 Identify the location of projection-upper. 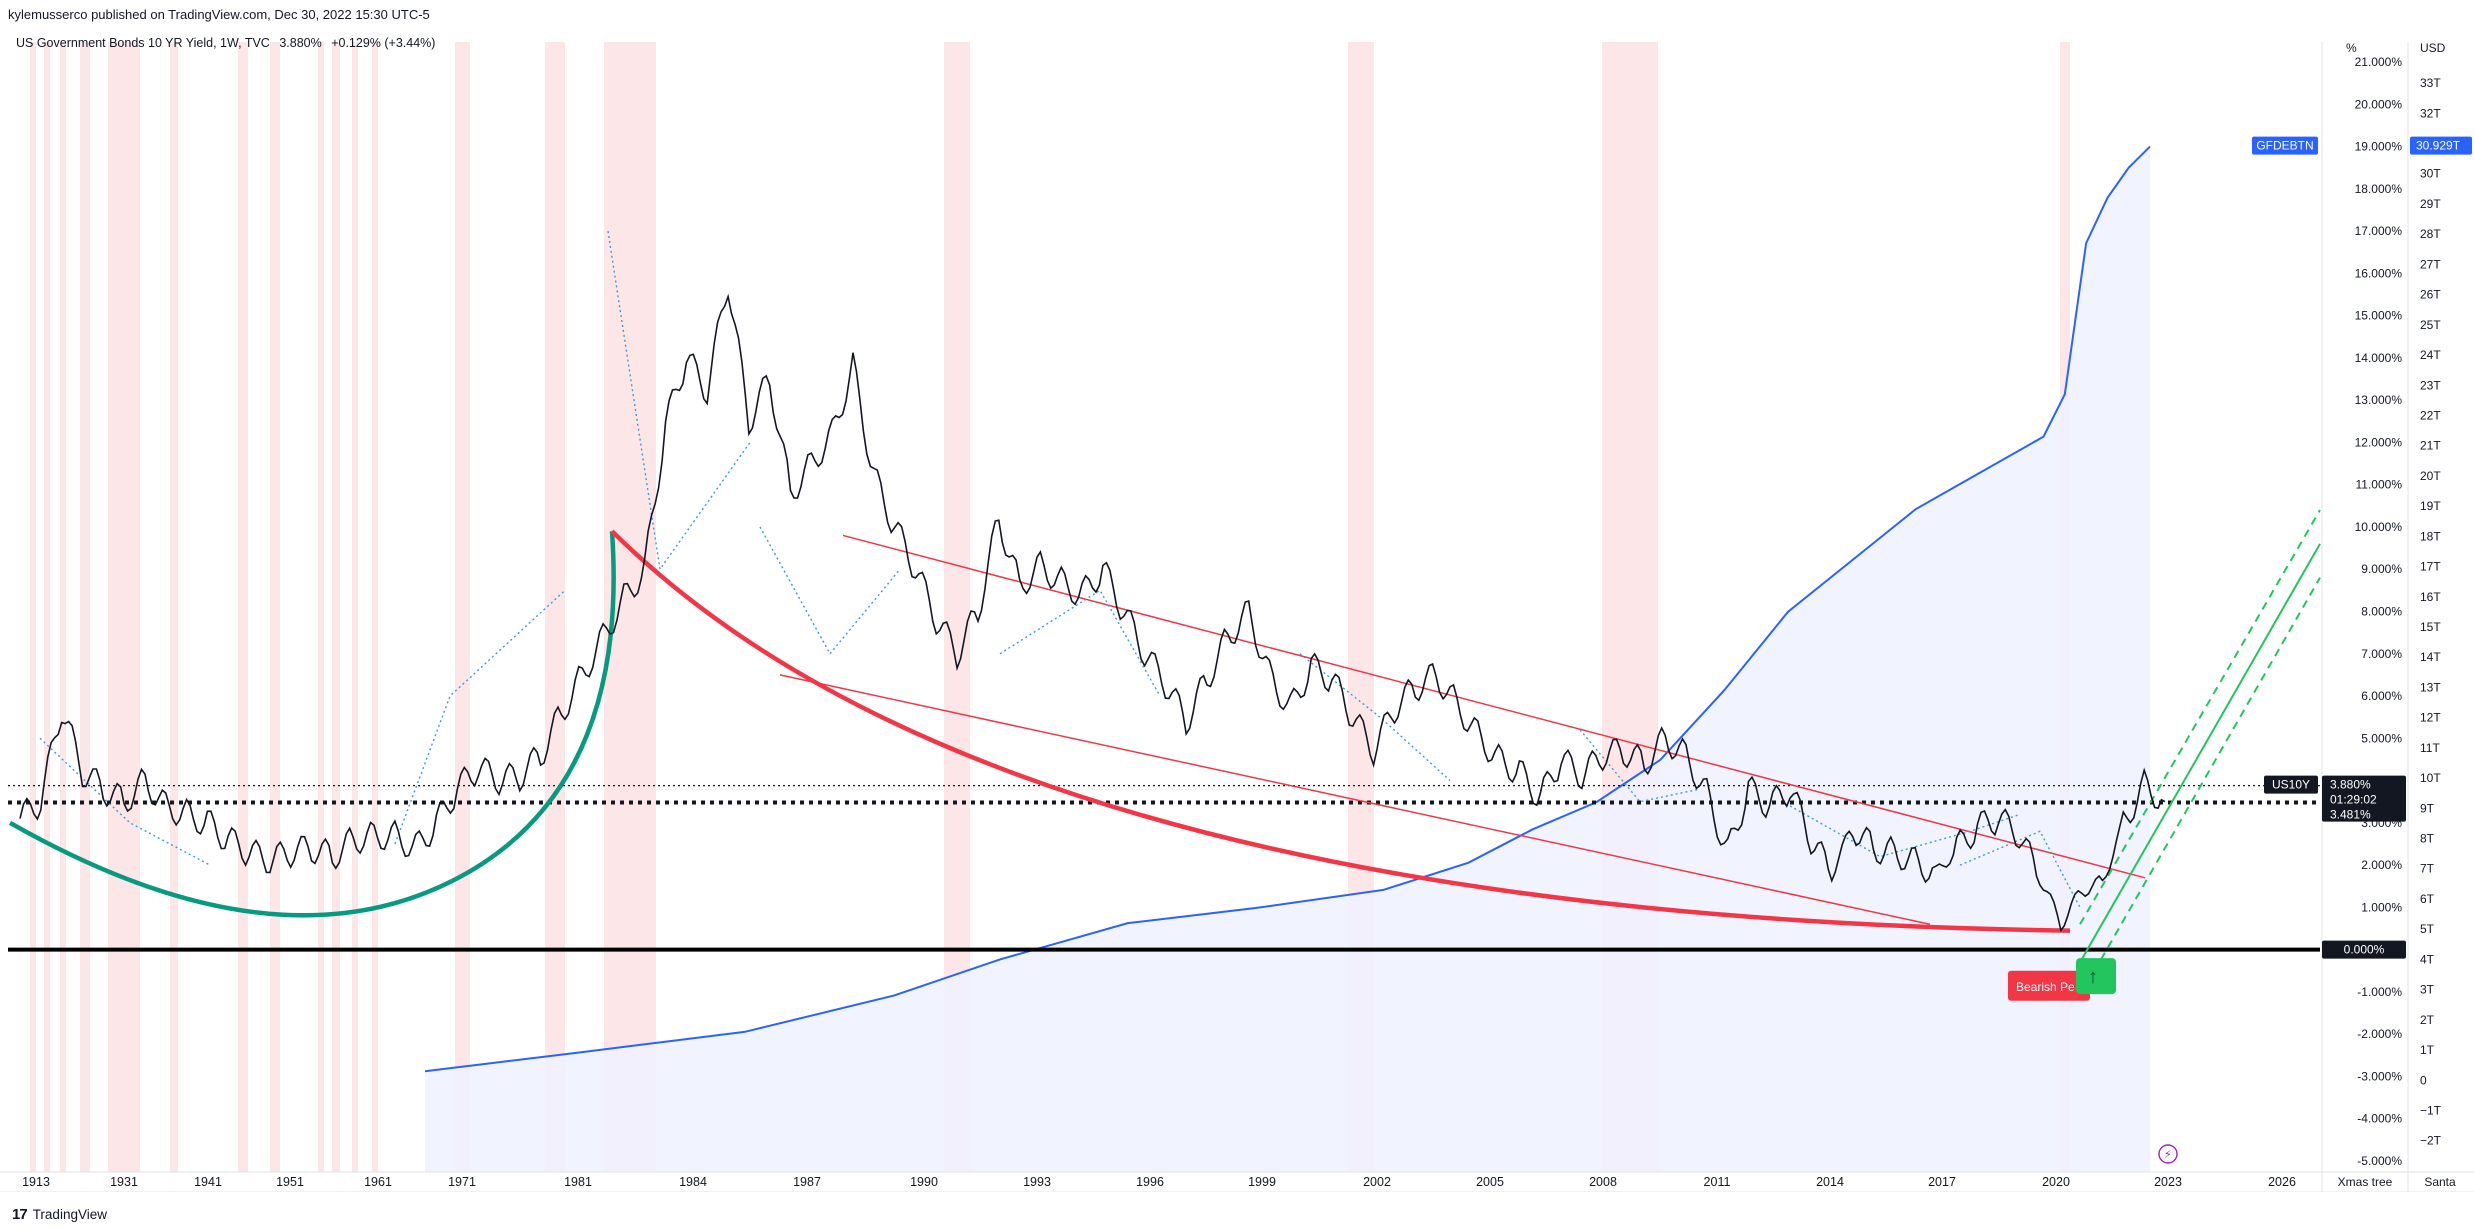
(2200, 717).